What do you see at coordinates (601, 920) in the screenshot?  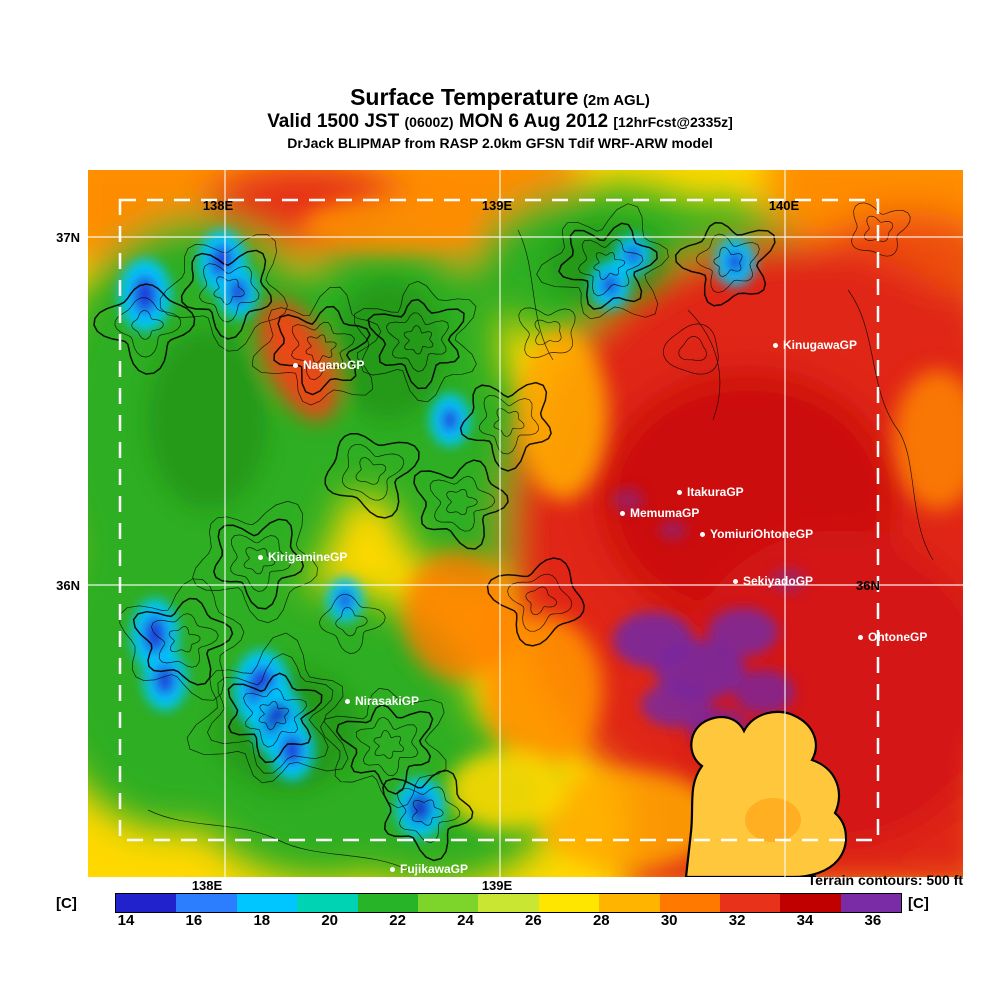 I see `colorbar-tick: 28` at bounding box center [601, 920].